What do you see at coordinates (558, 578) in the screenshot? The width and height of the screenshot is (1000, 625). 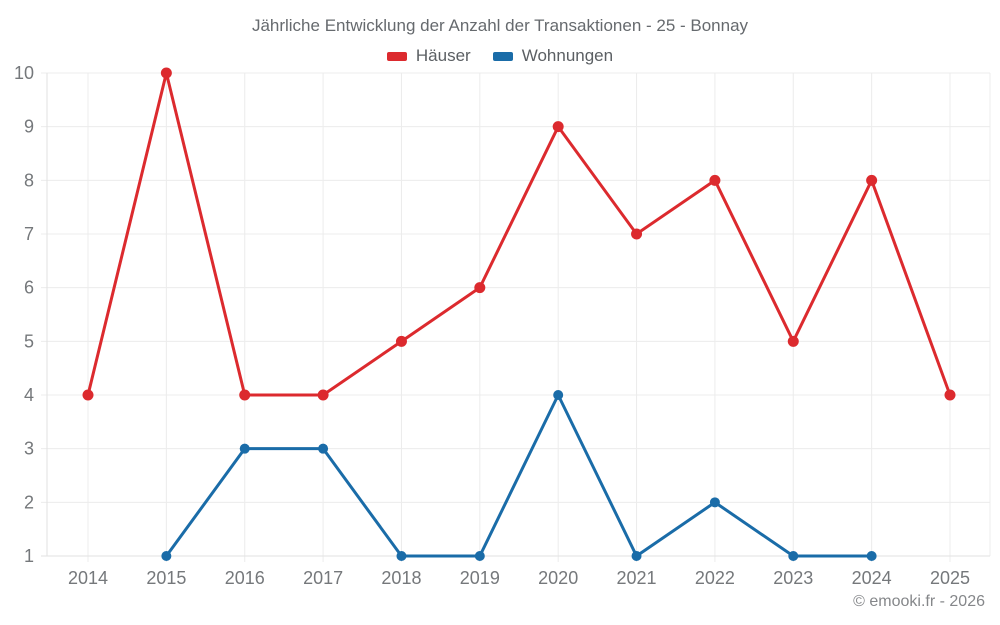 I see `x-axis-tick-label: 2020` at bounding box center [558, 578].